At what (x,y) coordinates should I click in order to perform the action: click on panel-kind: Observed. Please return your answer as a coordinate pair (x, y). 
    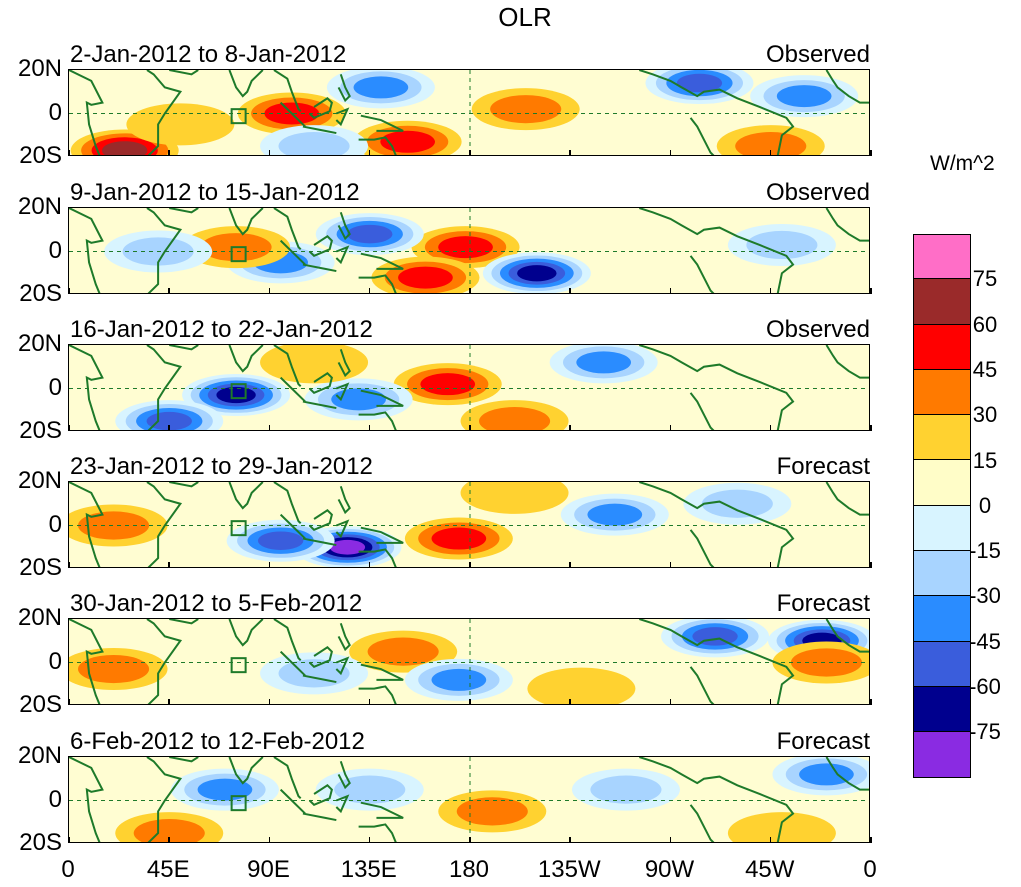
    Looking at the image, I should click on (817, 192).